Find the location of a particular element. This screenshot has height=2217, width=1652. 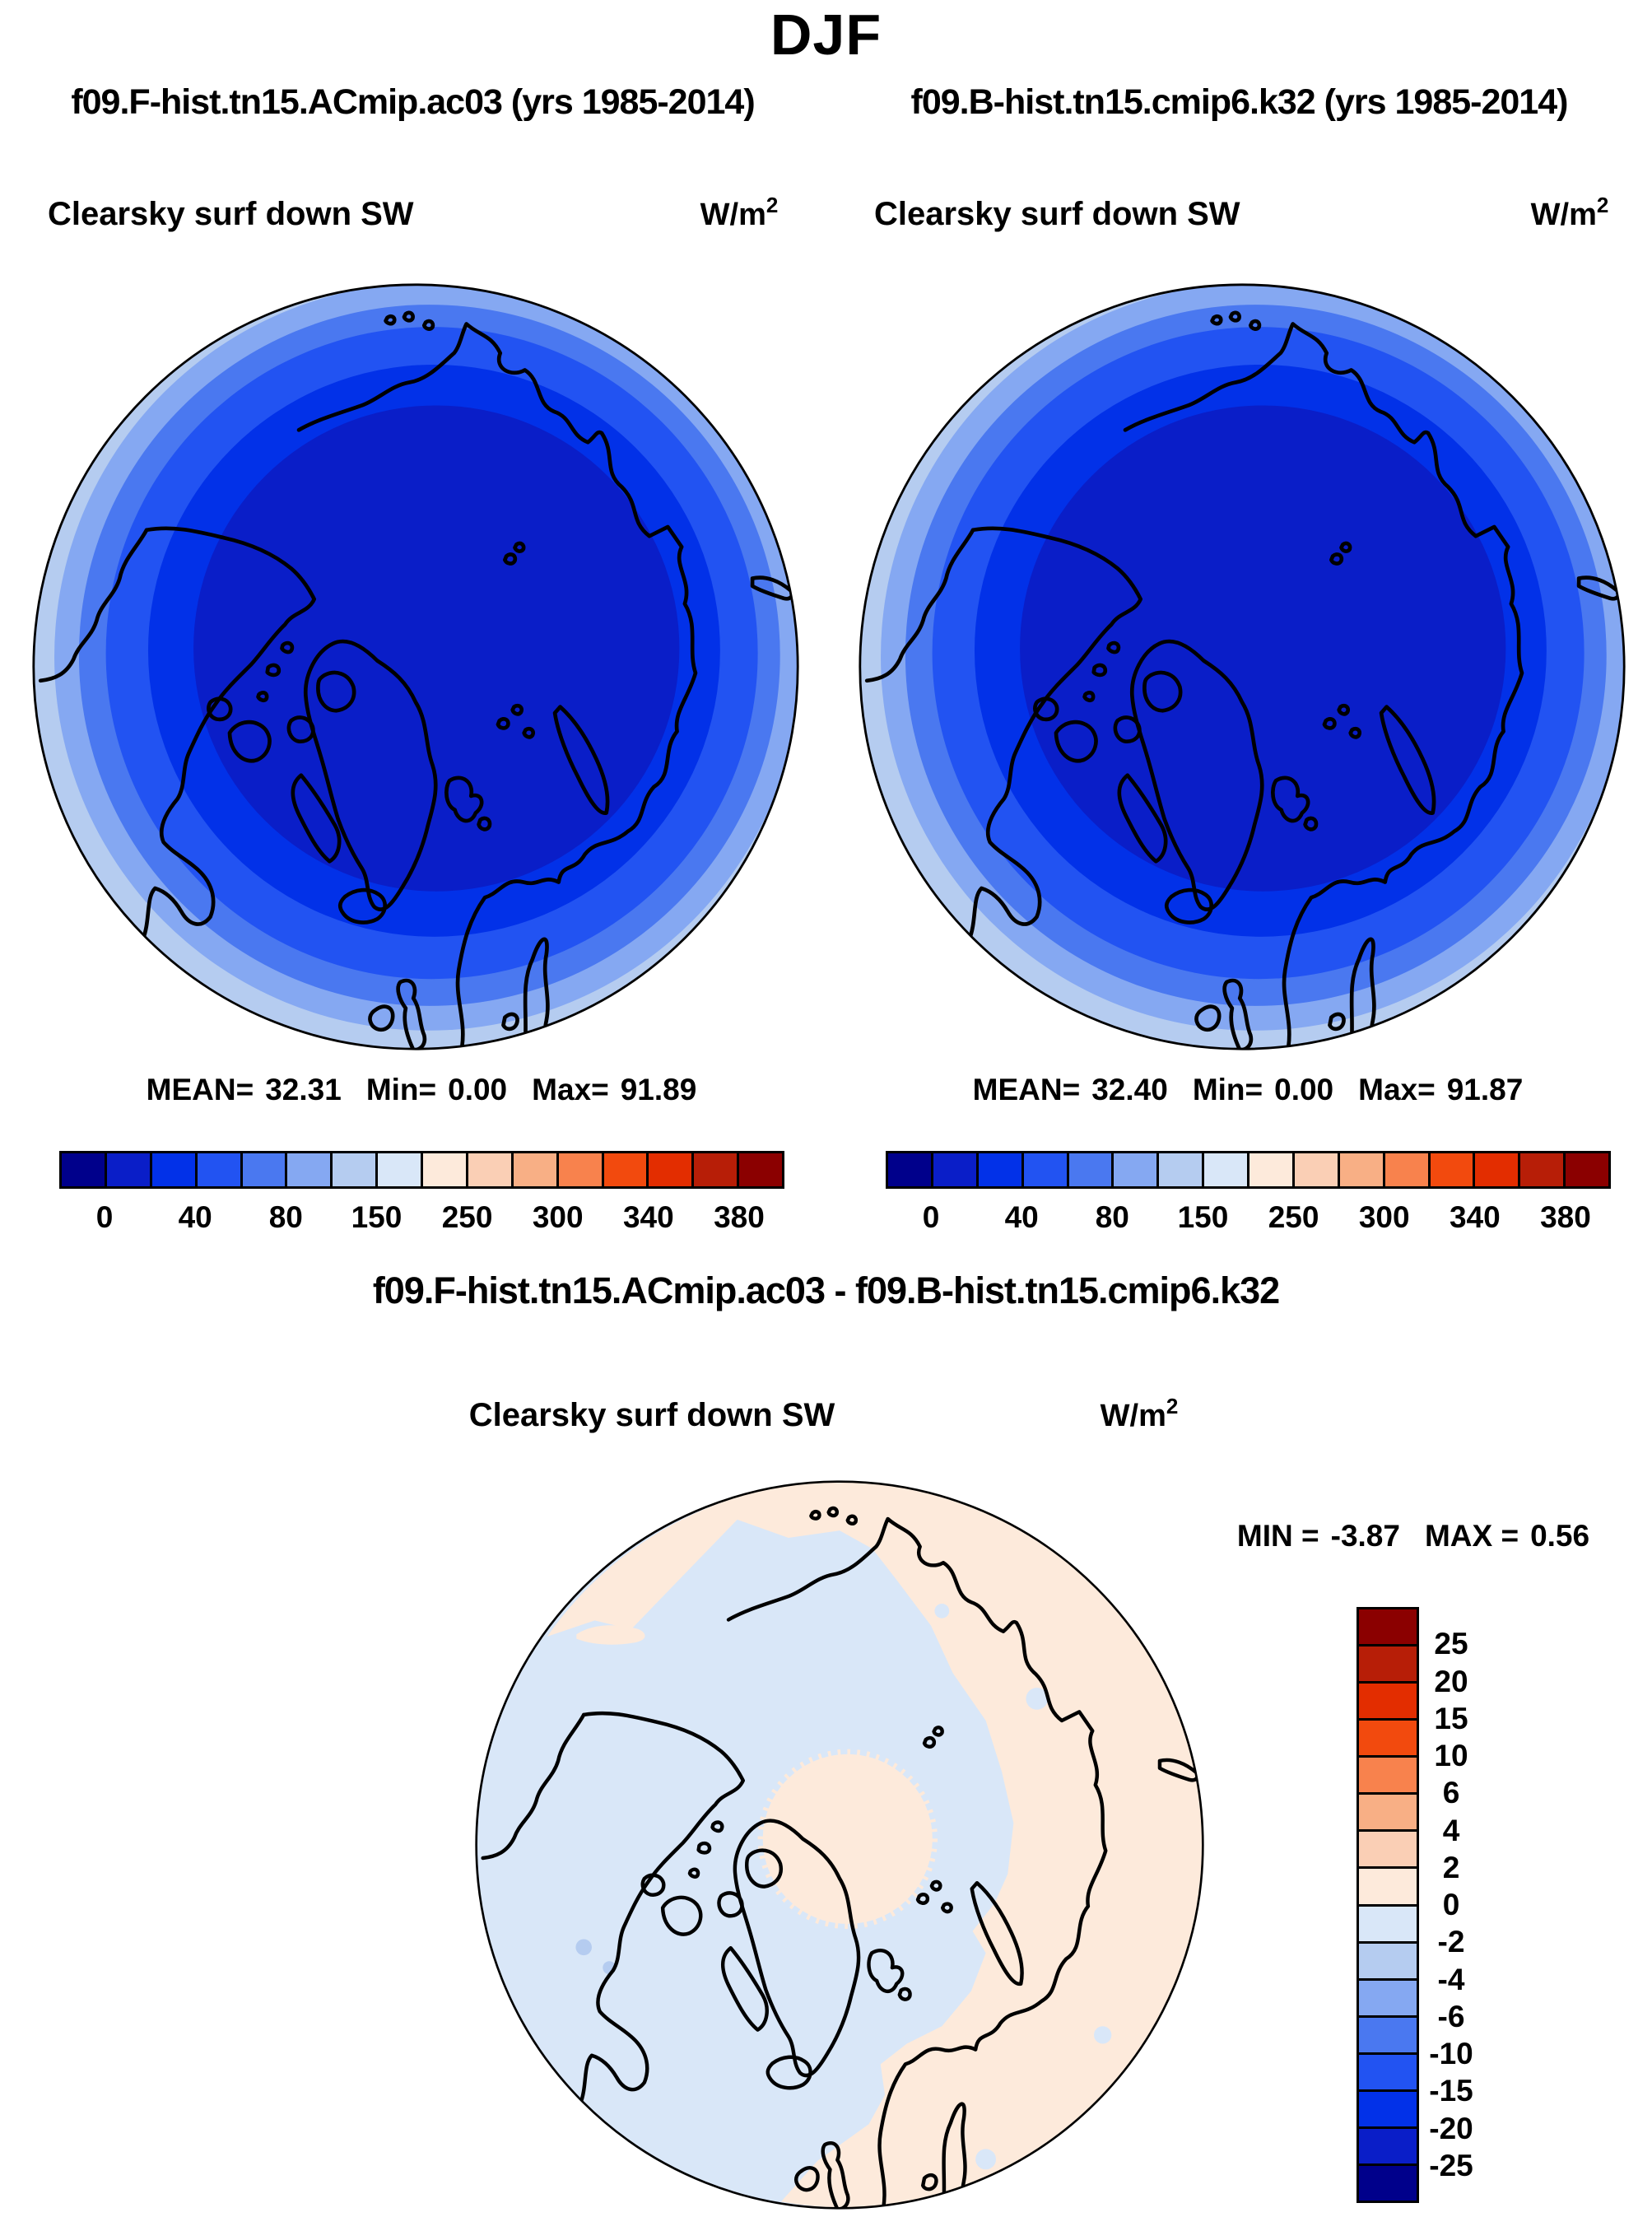

colorbar-tick-label: 15 is located at coordinates (1451, 1718).